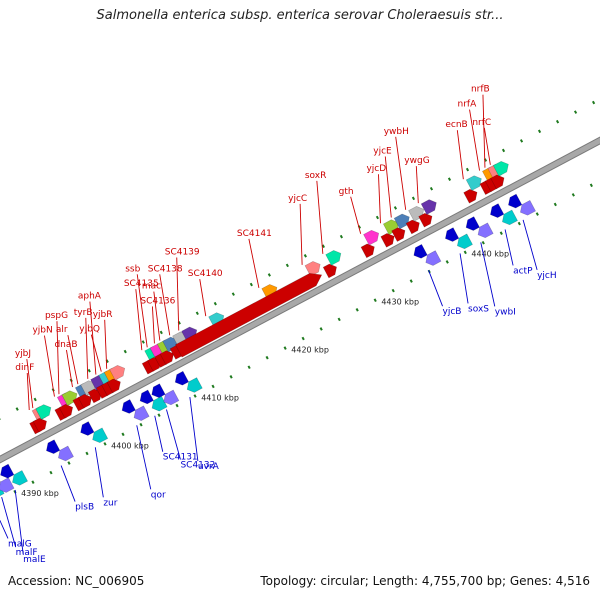 The width and height of the screenshot is (600, 600). What do you see at coordinates (158, 495) in the screenshot?
I see `reverse-gene-label: qor` at bounding box center [158, 495].